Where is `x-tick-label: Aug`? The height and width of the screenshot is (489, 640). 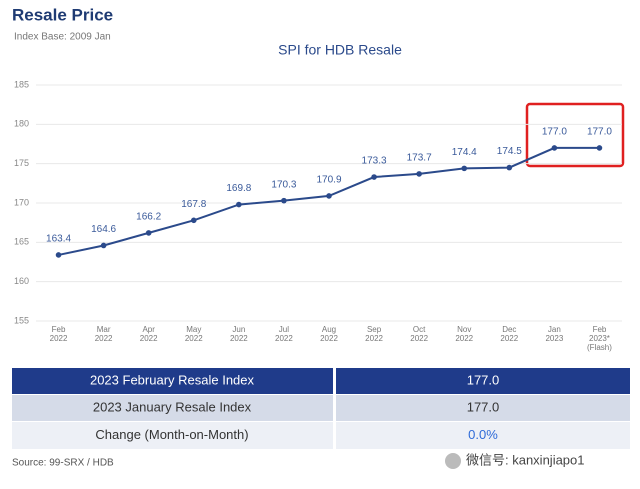 x-tick-label: Aug is located at coordinates (329, 329).